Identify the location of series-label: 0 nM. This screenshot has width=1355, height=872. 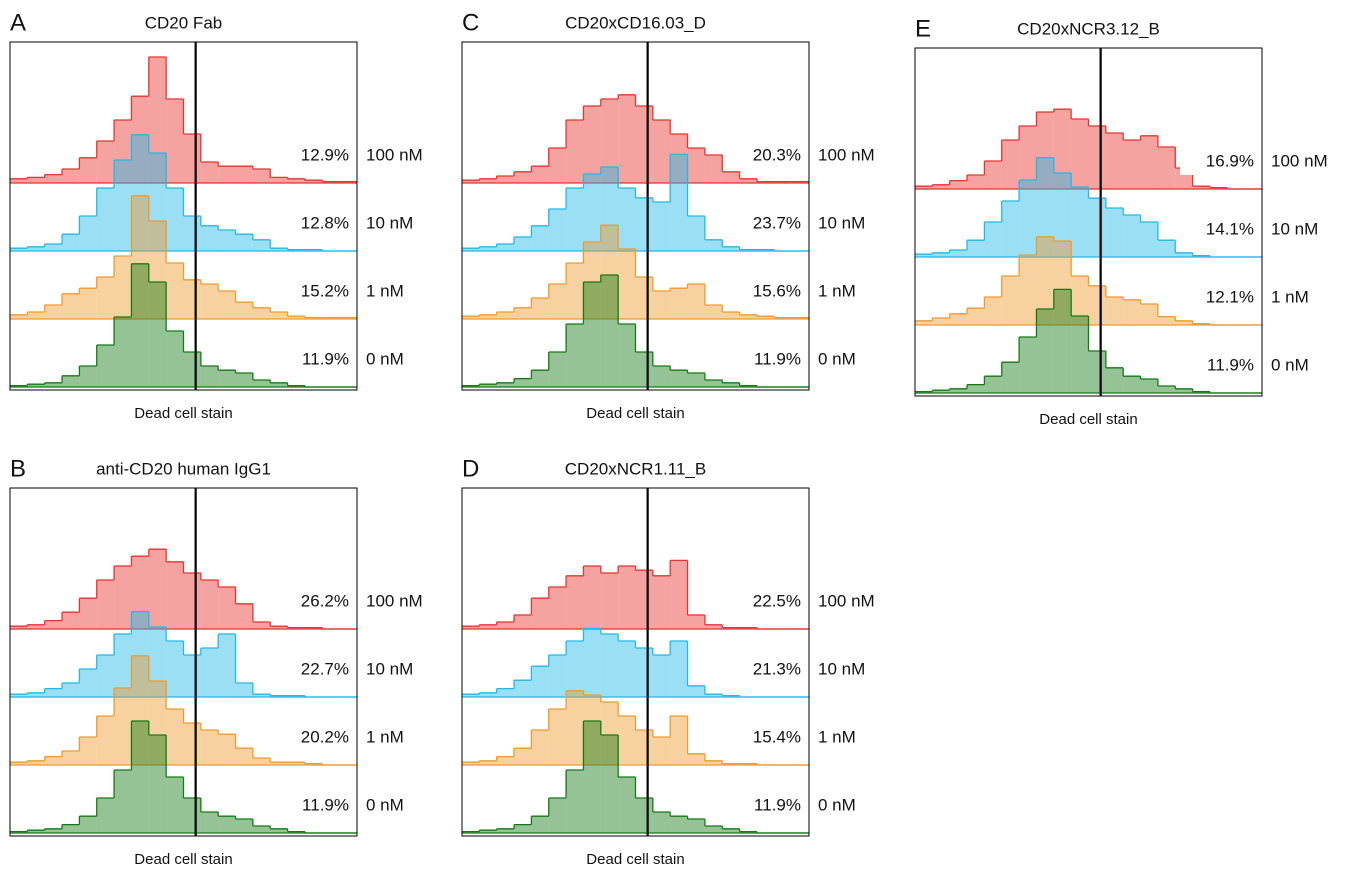
(385, 358).